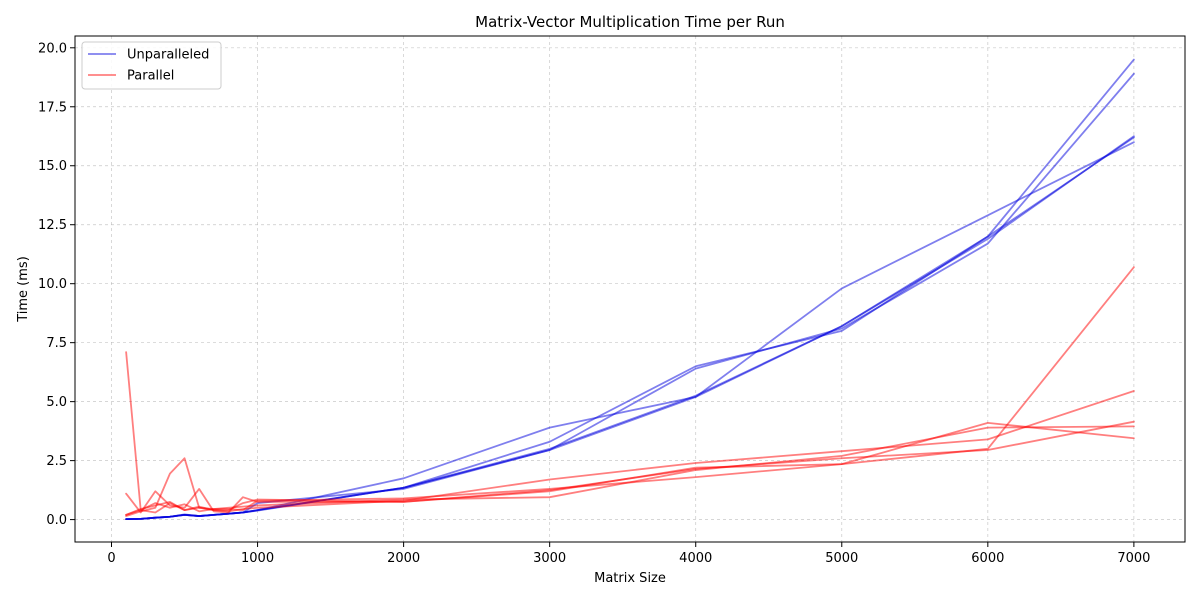  Describe the element at coordinates (1133, 558) in the screenshot. I see `x-tick-label: 7000` at that location.